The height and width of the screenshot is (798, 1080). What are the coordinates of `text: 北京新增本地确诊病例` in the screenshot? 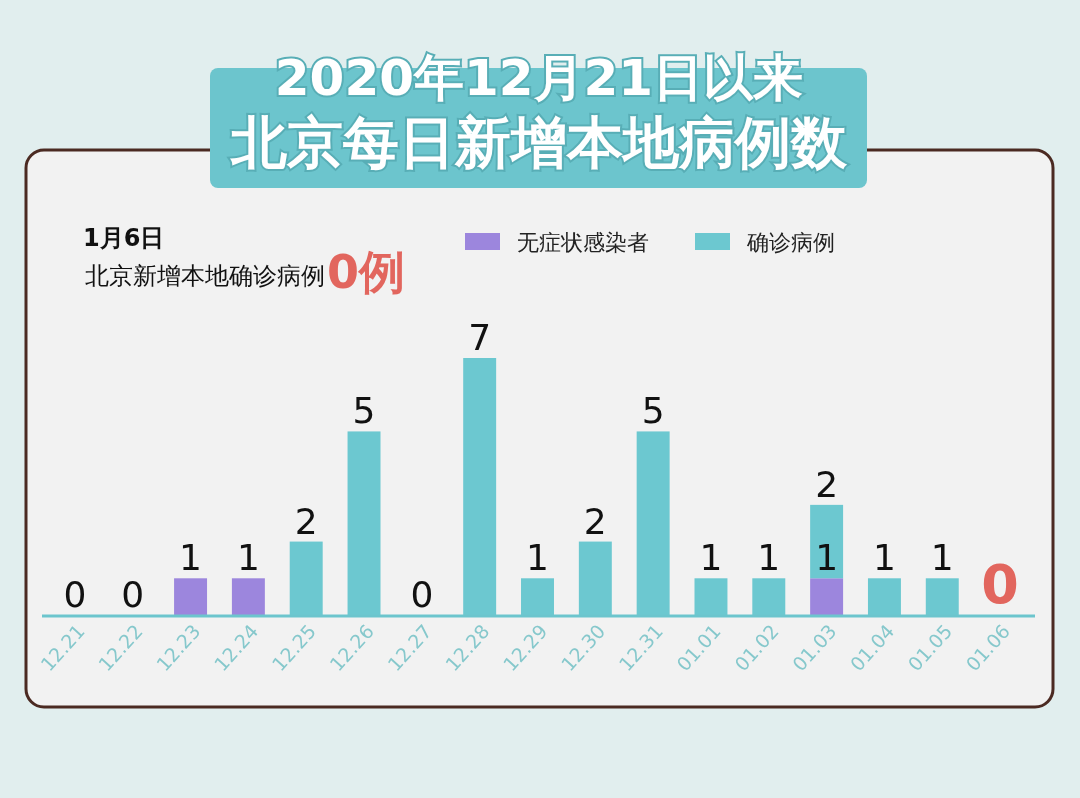 It's located at (205, 276).